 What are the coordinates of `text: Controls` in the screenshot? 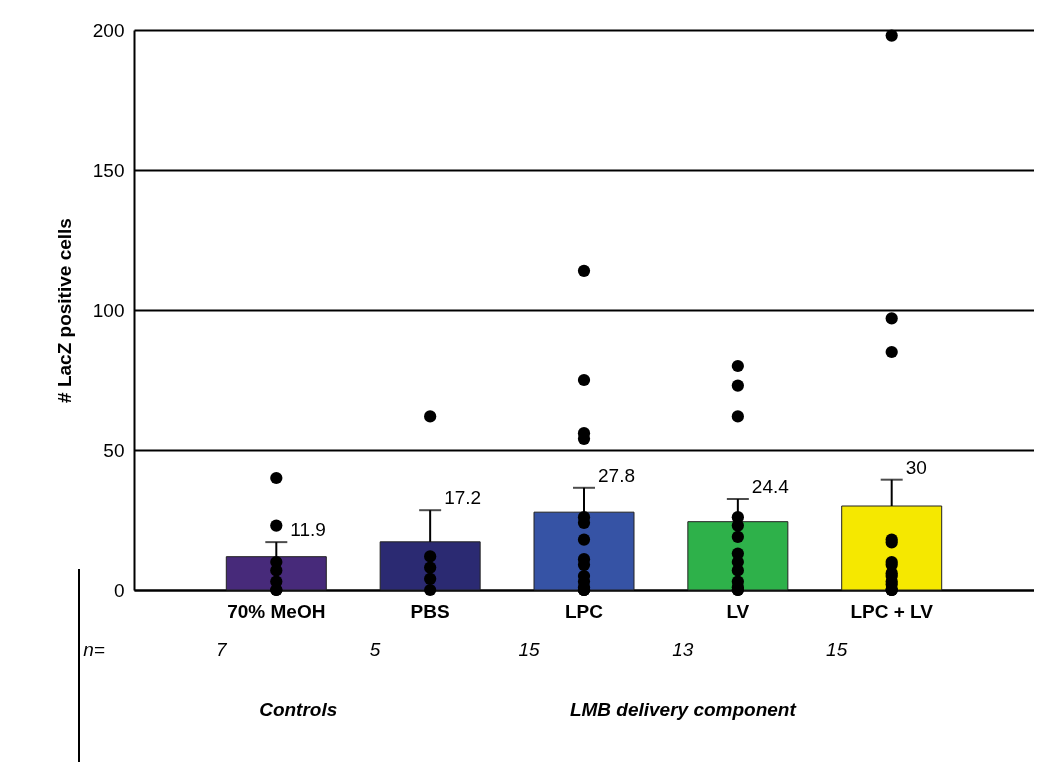 It's located at (298, 710).